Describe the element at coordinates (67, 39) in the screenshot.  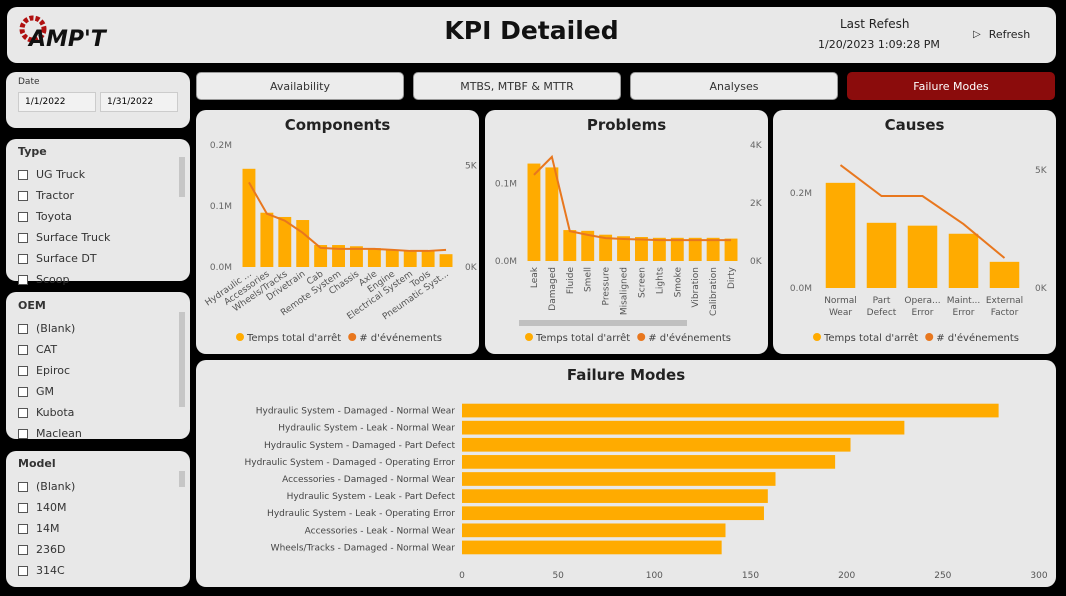
I see `logo: AMP'T` at that location.